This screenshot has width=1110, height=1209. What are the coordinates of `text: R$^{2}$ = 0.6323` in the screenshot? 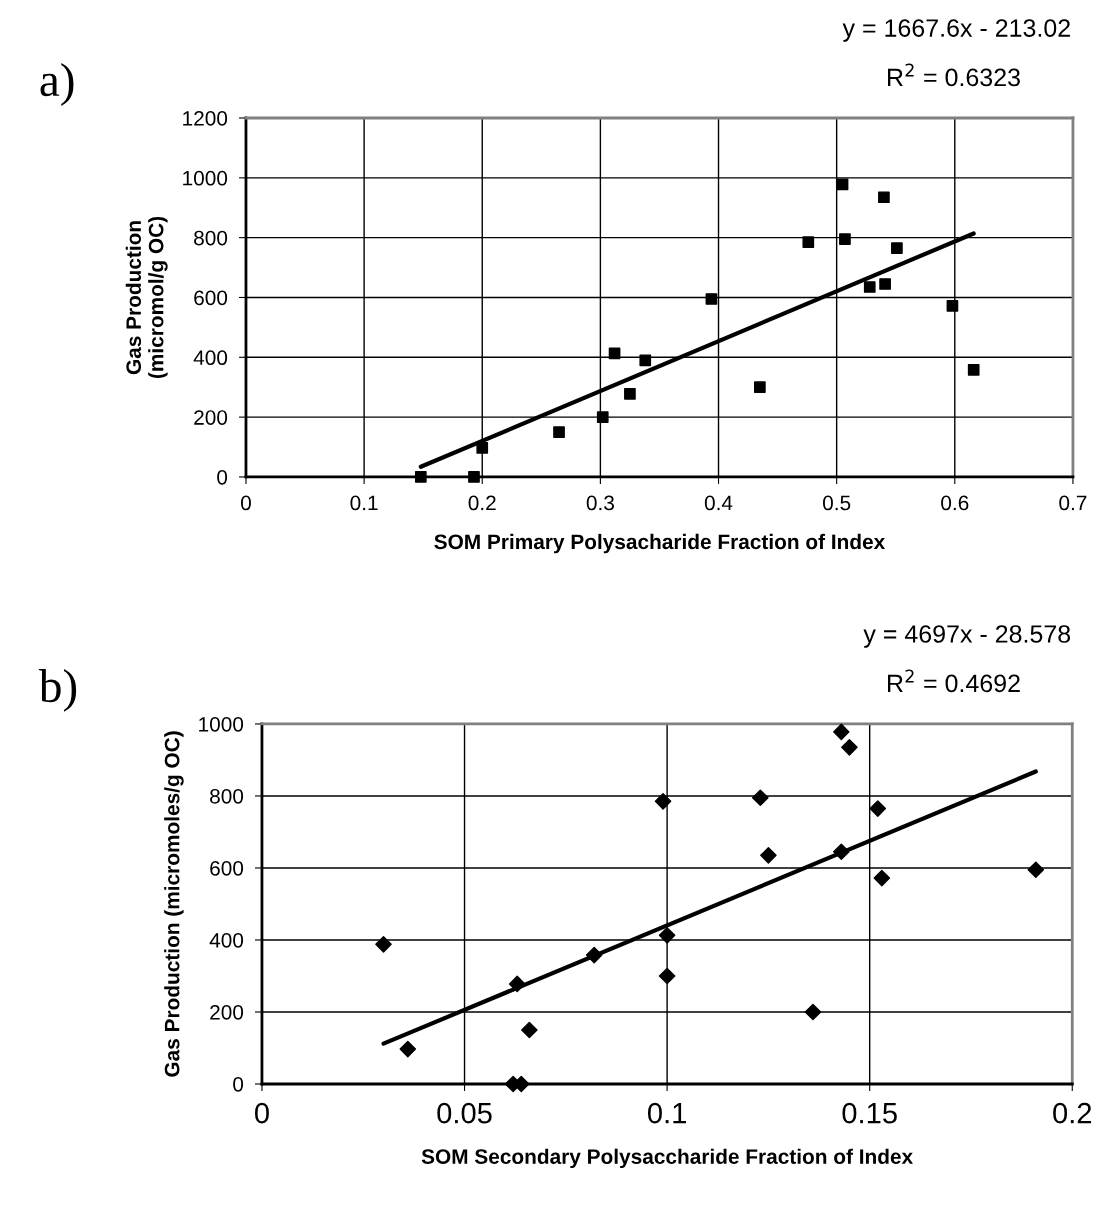 It's located at (954, 75).